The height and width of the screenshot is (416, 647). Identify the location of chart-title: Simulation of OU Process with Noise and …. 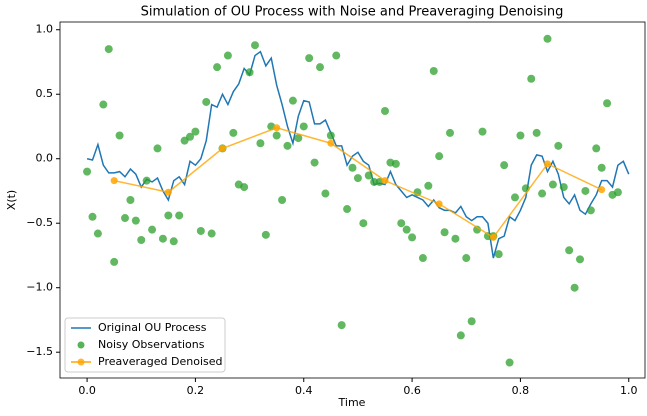
(352, 12).